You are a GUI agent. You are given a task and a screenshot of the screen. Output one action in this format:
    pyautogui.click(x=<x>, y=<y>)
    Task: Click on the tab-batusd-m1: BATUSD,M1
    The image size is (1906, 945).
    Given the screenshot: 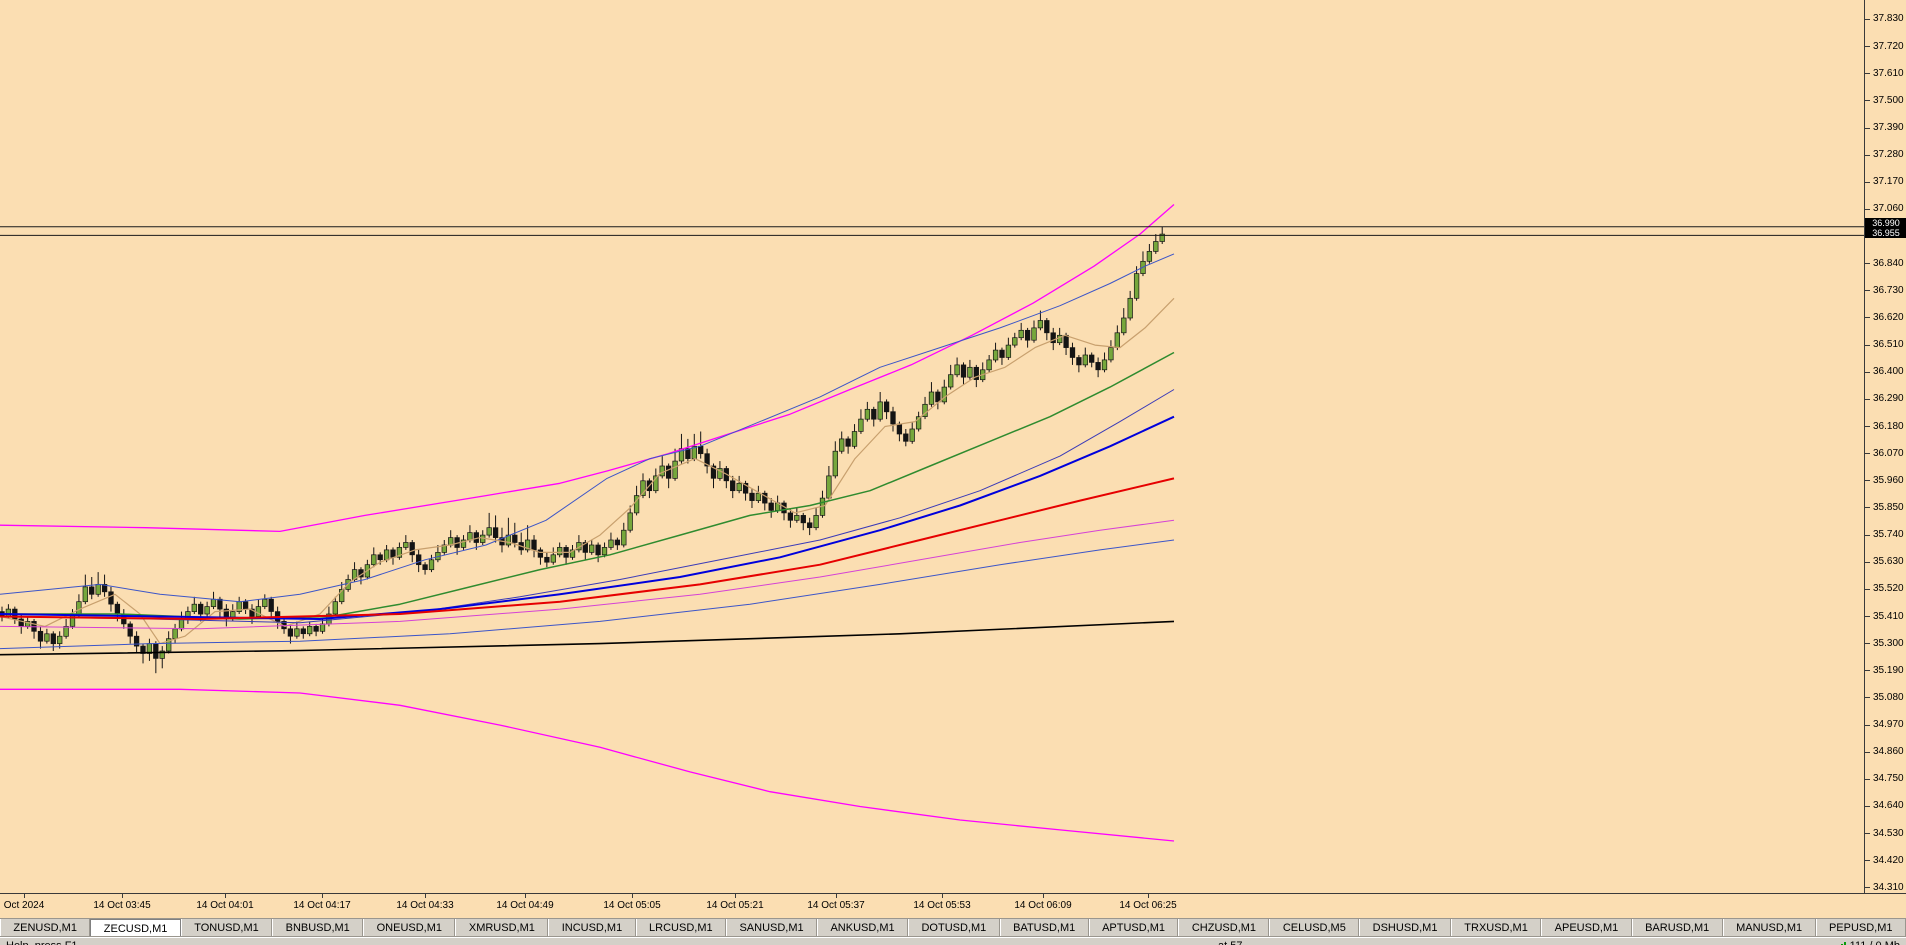 What is the action you would take?
    pyautogui.click(x=1044, y=928)
    